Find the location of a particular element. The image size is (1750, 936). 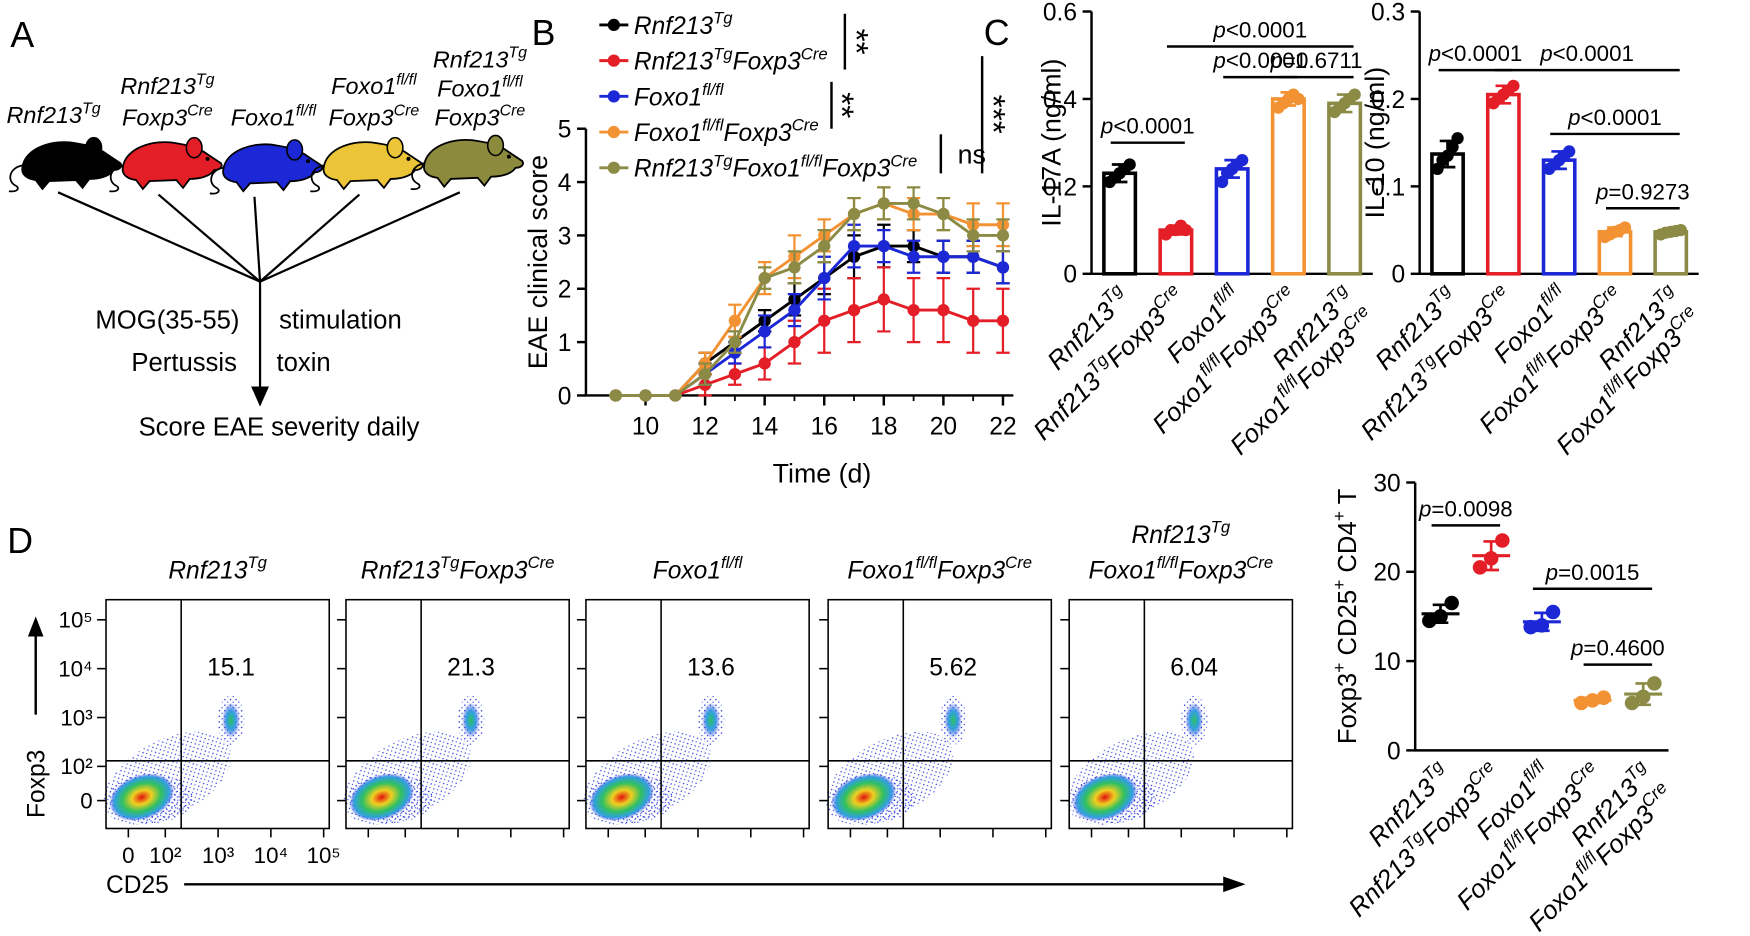

gate-percent: 15.1 is located at coordinates (231, 668).